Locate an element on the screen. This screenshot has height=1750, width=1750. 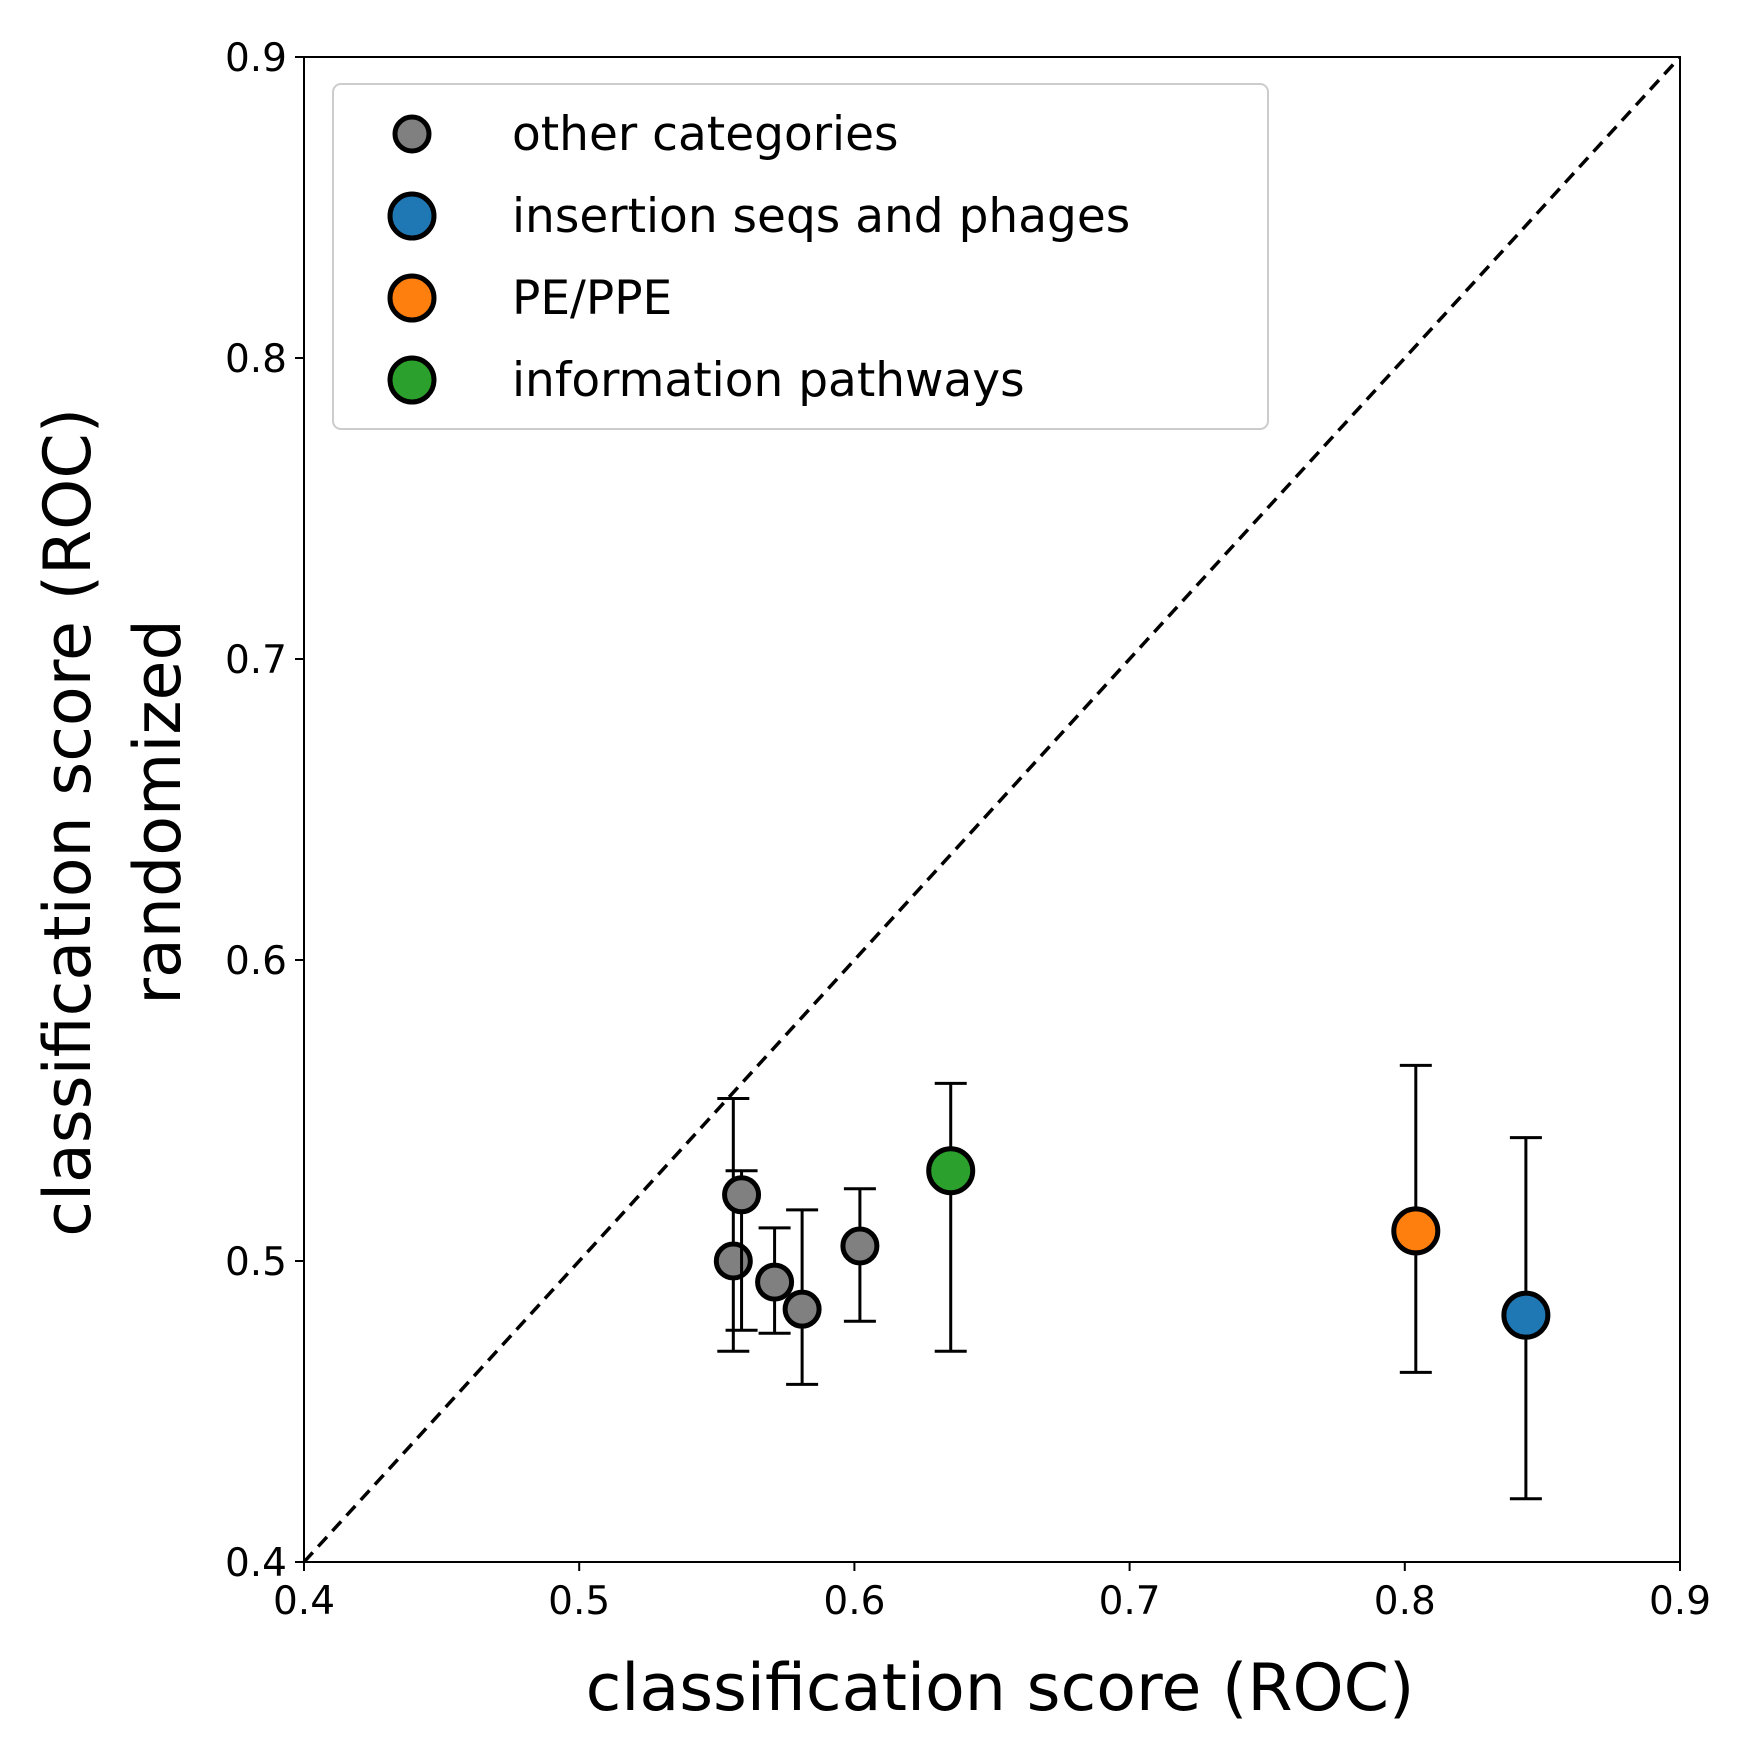
x-tick-label: 0.8 is located at coordinates (1405, 1601).